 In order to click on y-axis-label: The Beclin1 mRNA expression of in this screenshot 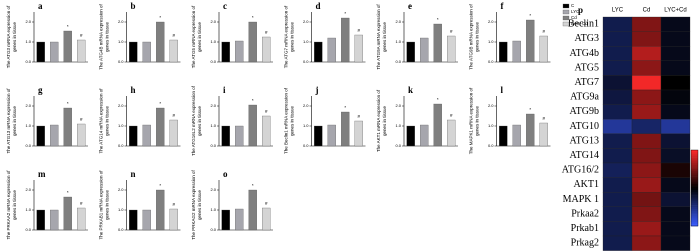, I will do `click(286, 120)`.